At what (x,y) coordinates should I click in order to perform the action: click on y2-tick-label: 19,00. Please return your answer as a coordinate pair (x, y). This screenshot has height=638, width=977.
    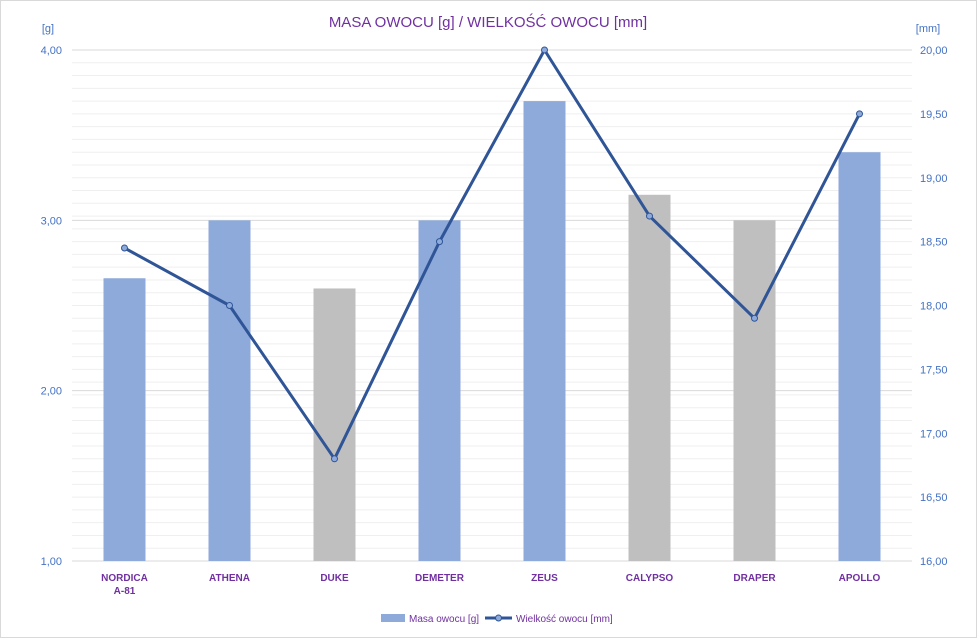
    Looking at the image, I should click on (934, 179).